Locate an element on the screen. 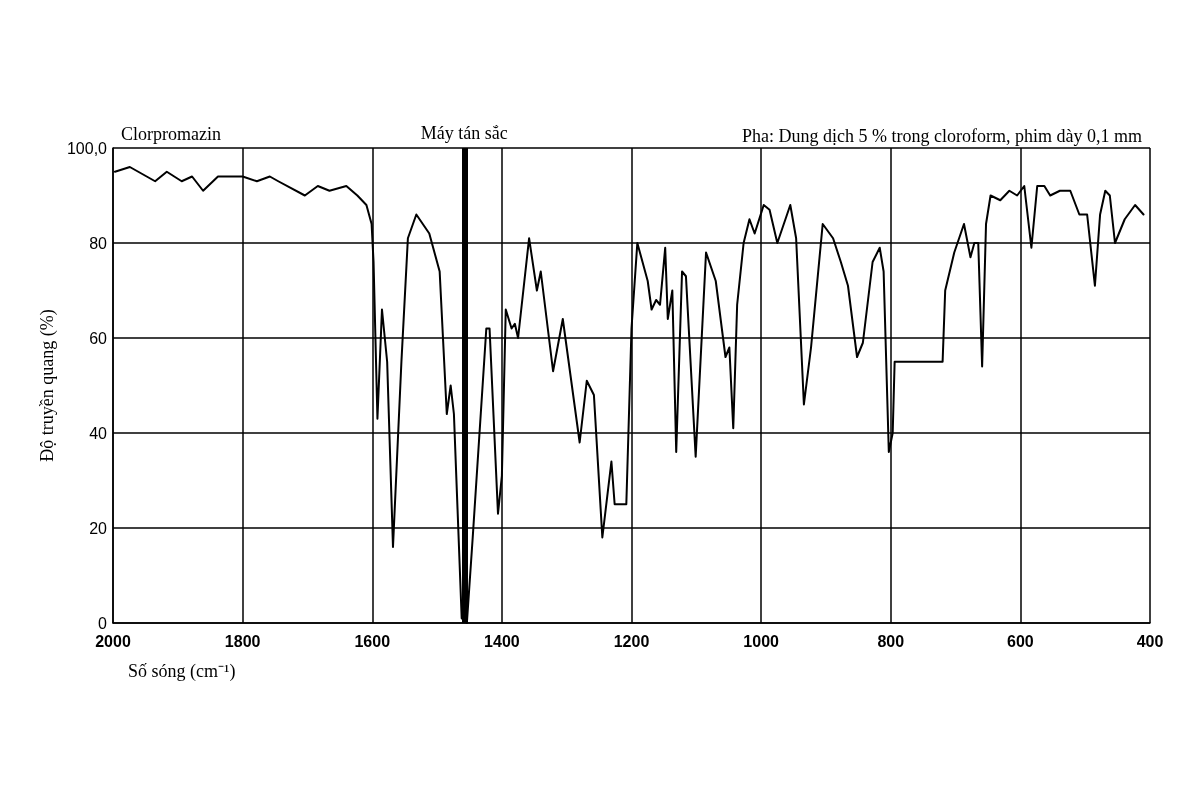 The image size is (1200, 800). x-tick-label: 600 is located at coordinates (1020, 641).